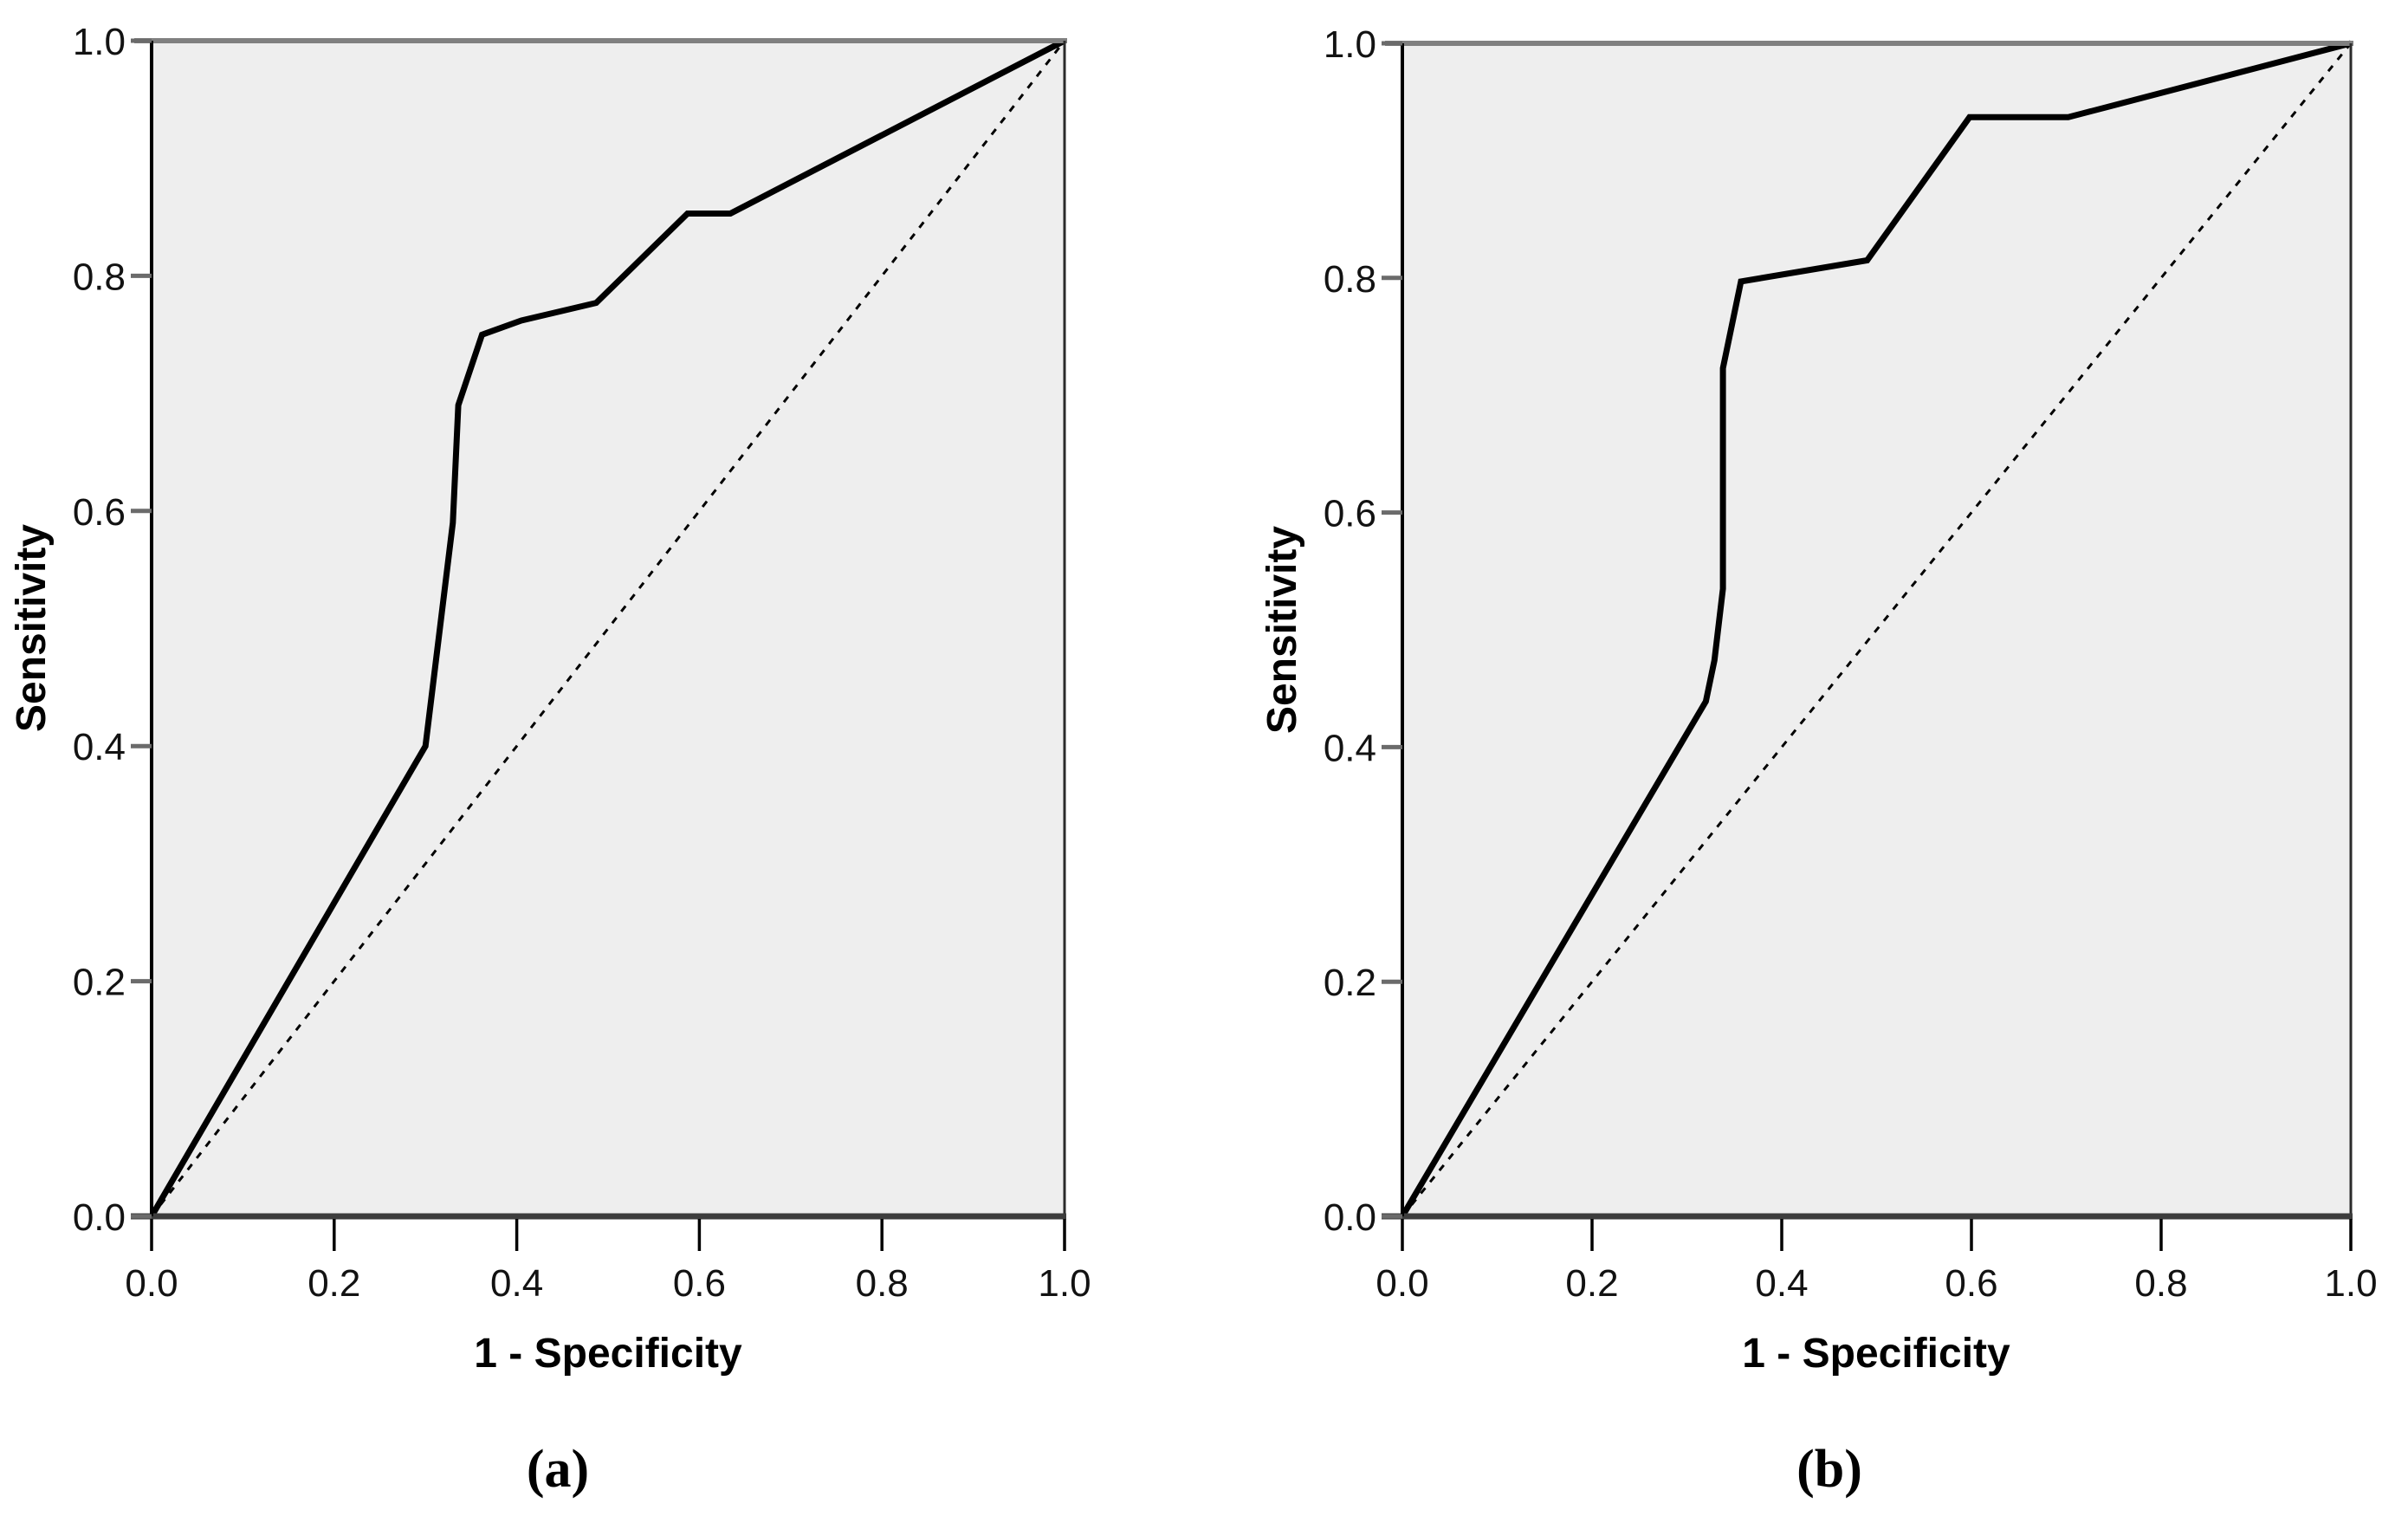  I want to click on x-axis-title-a: 1 - Specificity, so click(608, 1354).